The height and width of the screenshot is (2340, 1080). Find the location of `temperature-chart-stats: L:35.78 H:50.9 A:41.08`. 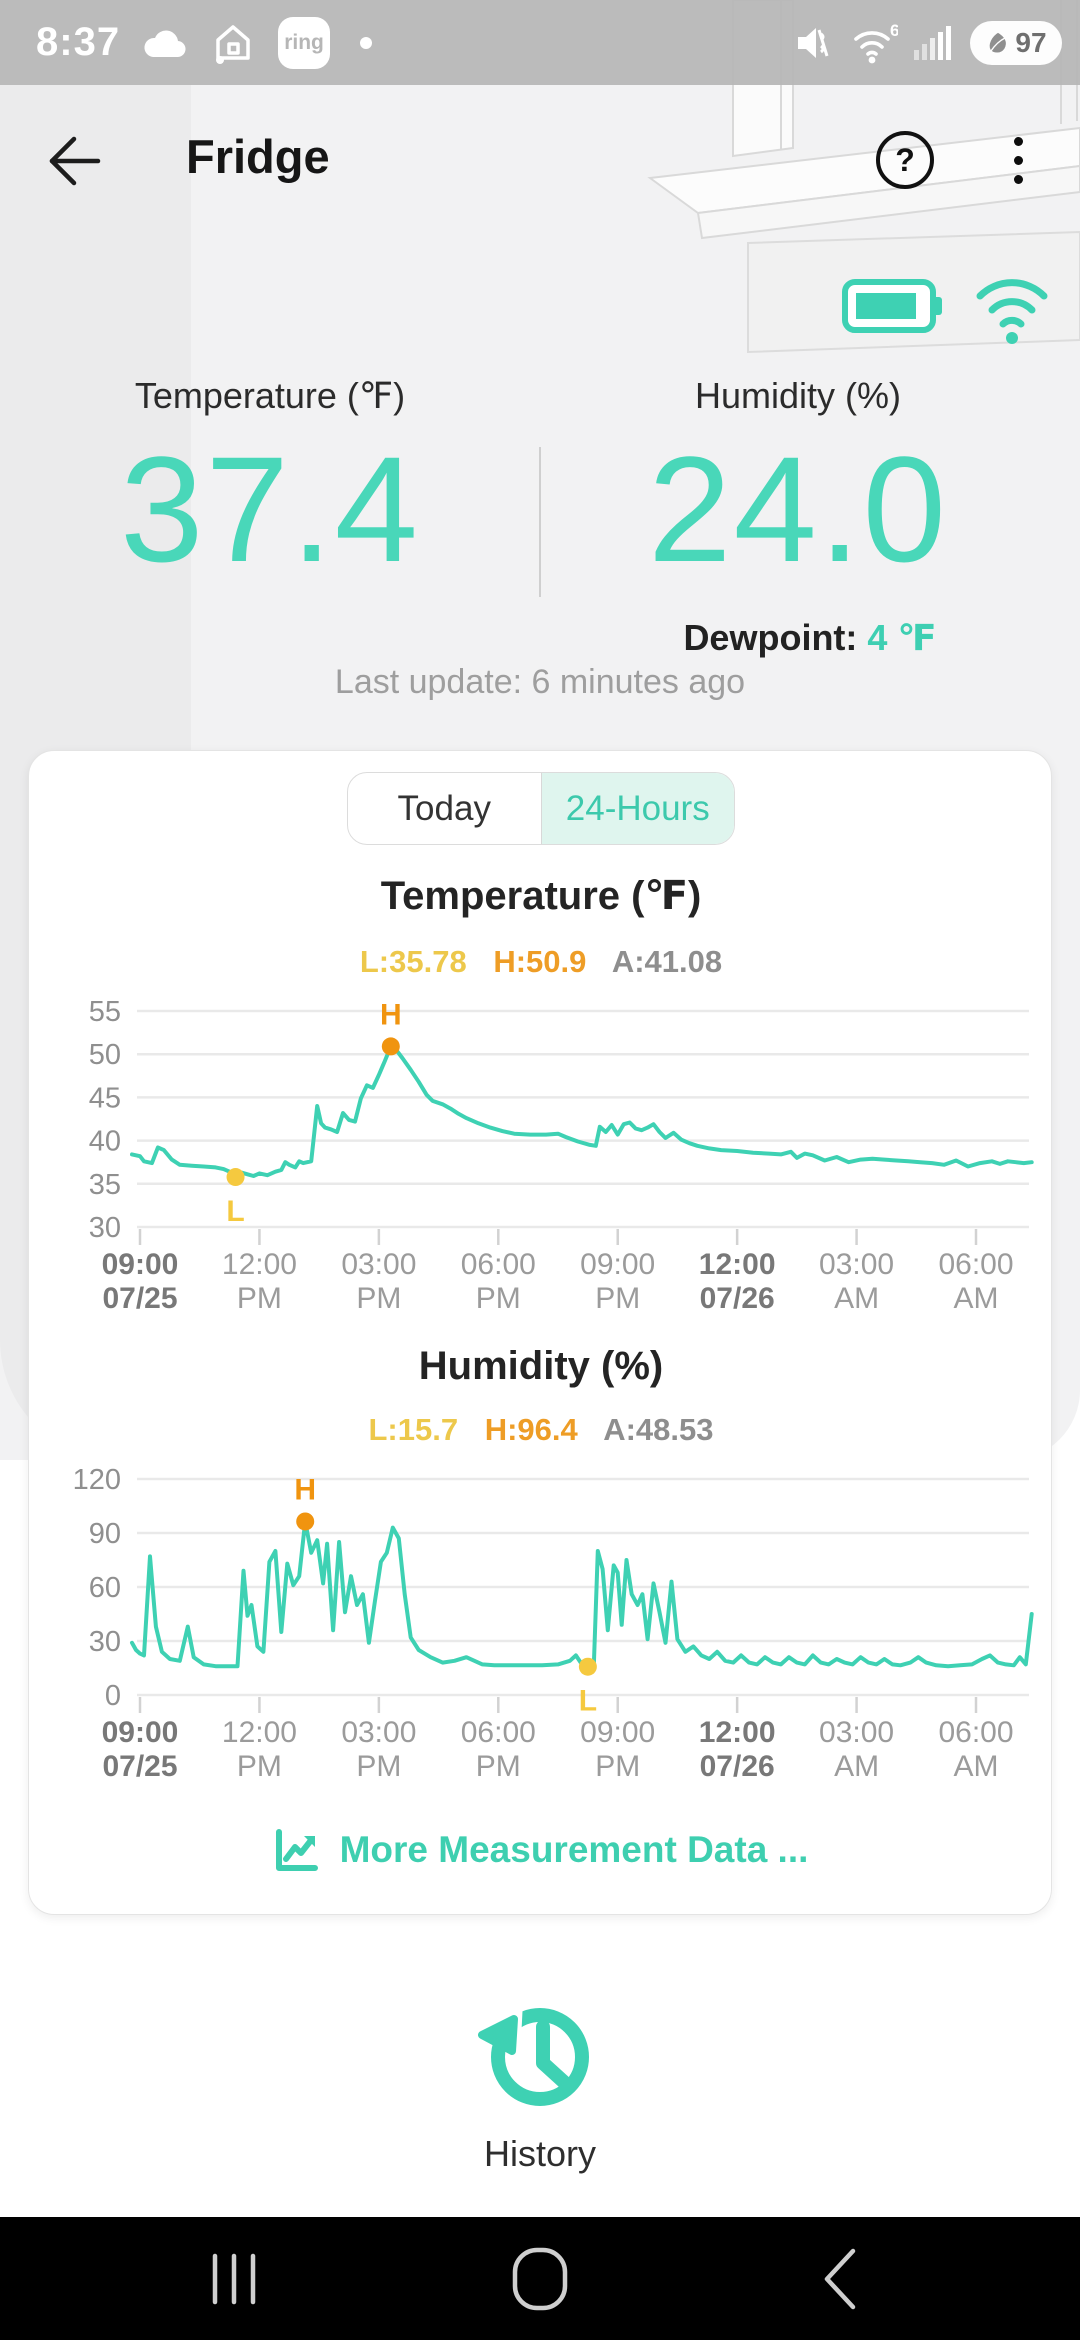

temperature-chart-stats: L:35.78 H:50.9 A:41.08 is located at coordinates (541, 962).